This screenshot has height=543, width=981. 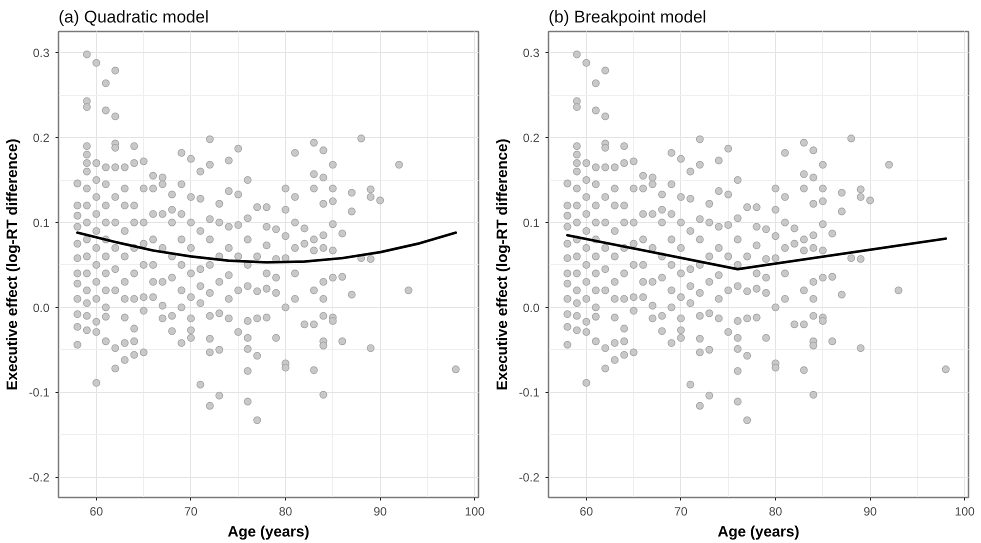 I want to click on line-series, so click(x=267, y=247).